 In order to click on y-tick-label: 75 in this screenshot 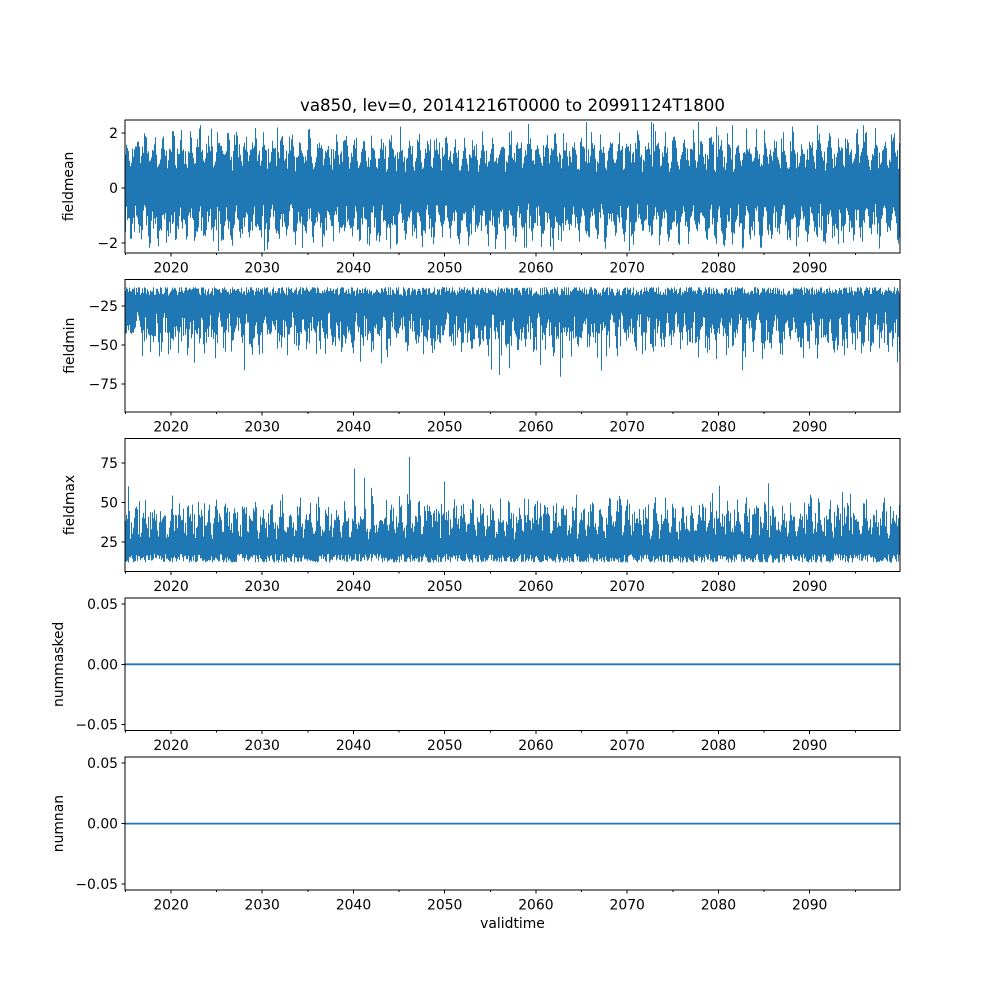, I will do `click(109, 464)`.